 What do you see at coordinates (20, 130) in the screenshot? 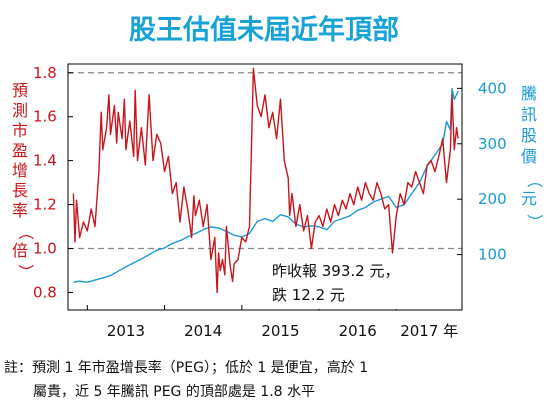
I see `left-axis-label-char: 市` at bounding box center [20, 130].